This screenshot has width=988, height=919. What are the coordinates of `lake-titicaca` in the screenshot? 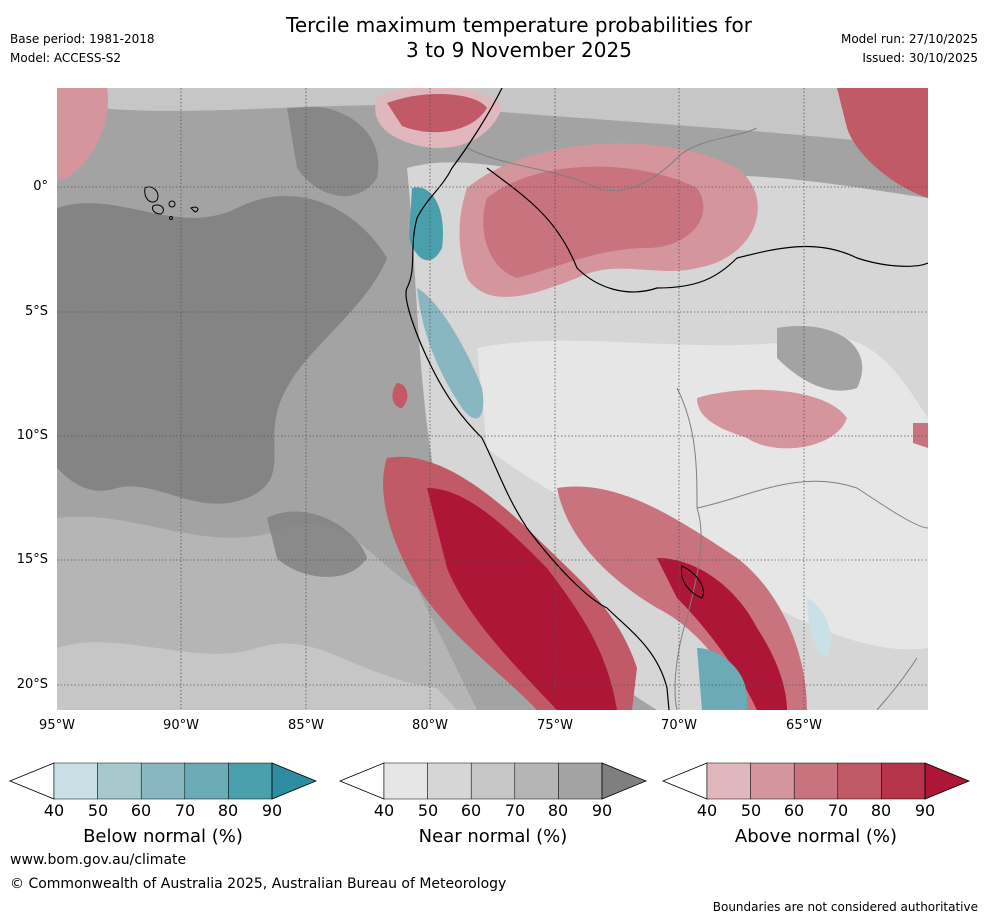 It's located at (692, 582).